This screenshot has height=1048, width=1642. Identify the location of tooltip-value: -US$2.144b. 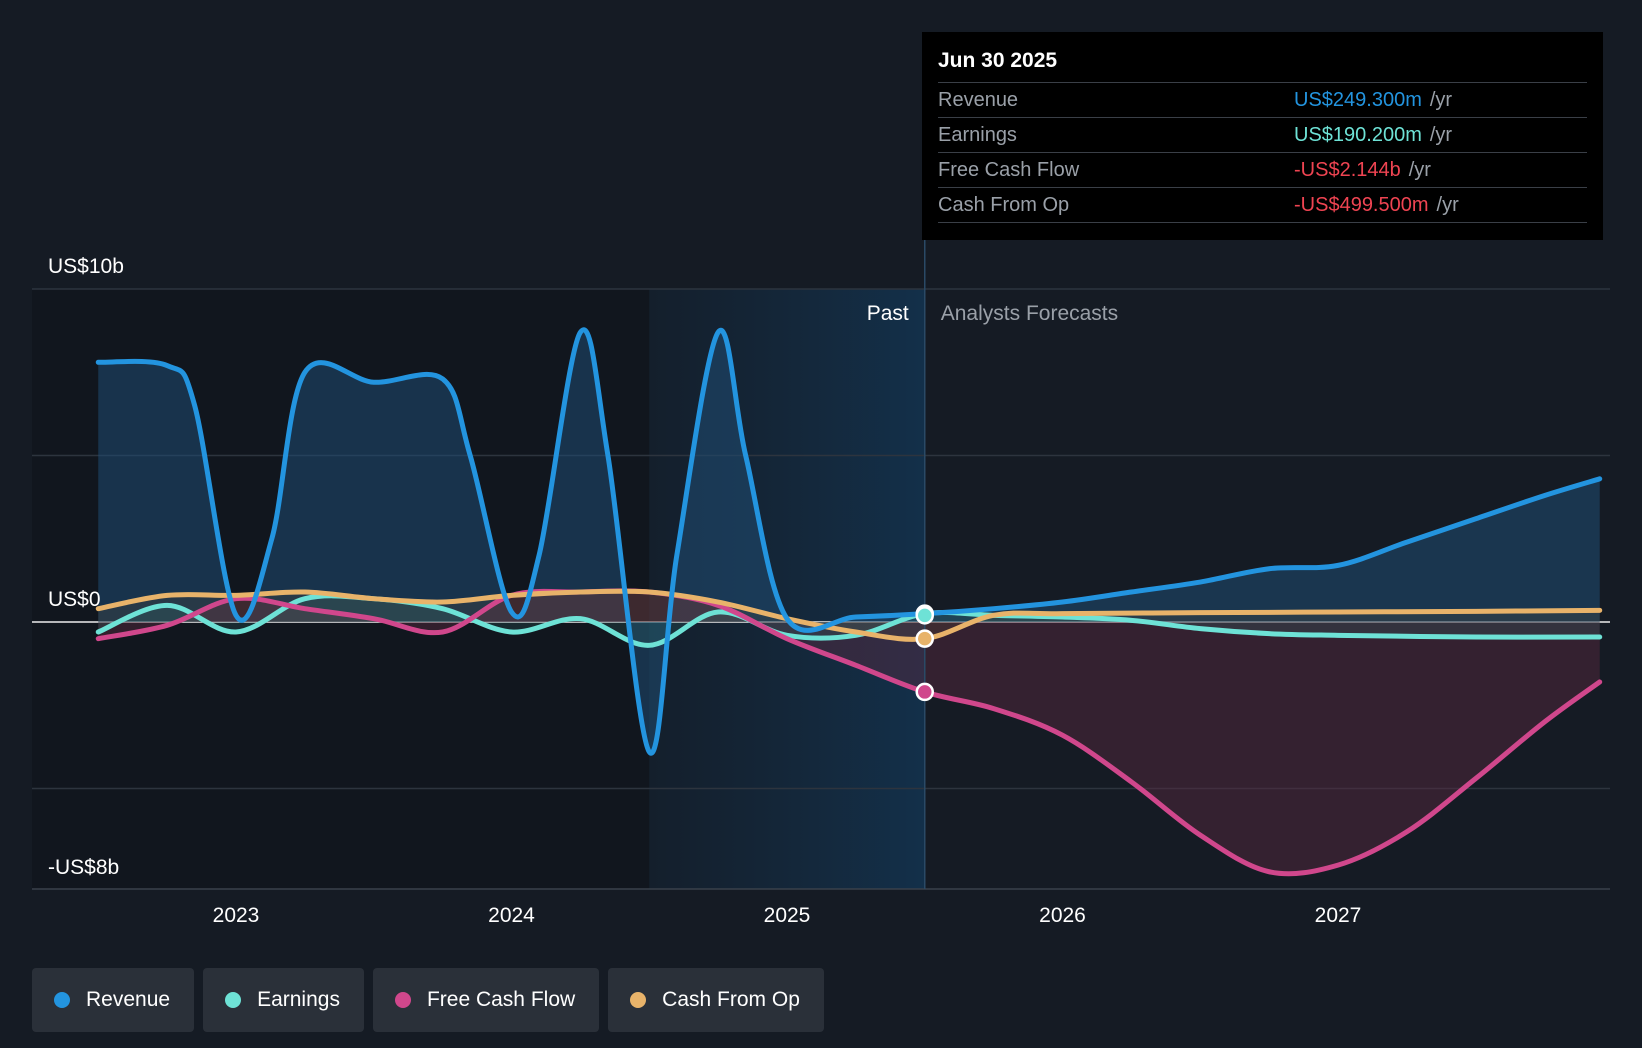
(1347, 170).